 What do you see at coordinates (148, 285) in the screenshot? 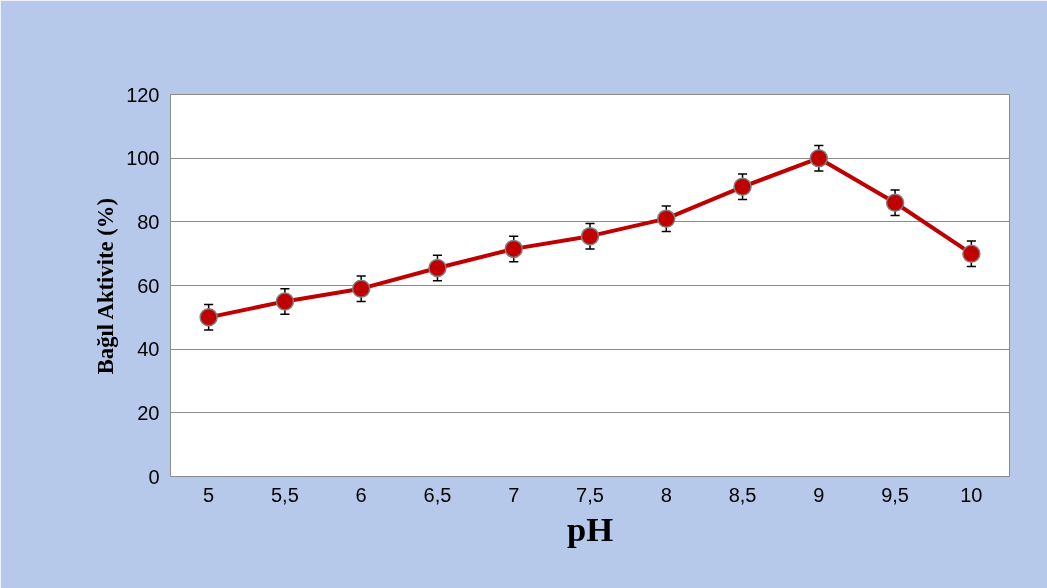
I see `y-tick-label: 60` at bounding box center [148, 285].